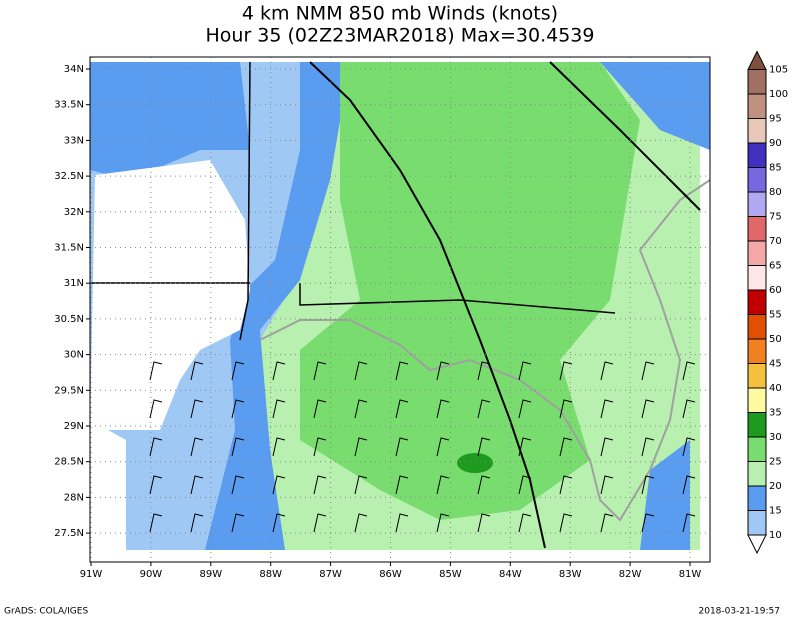 This screenshot has width=800, height=618. I want to click on lon-label: 88W, so click(270, 574).